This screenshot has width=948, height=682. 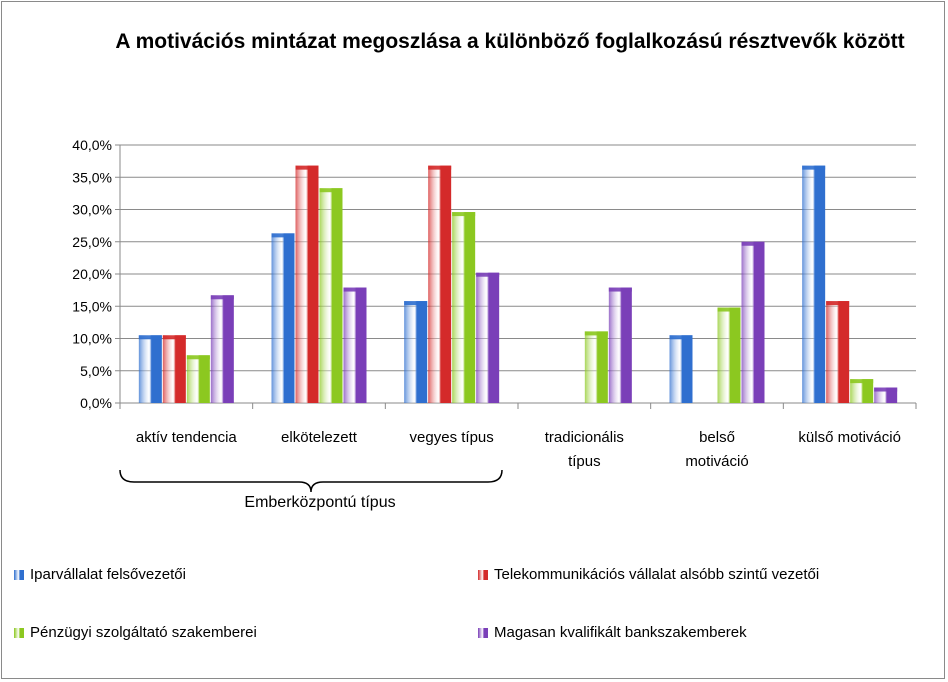 I want to click on group-label: Emberközpontú típus, so click(x=320, y=502).